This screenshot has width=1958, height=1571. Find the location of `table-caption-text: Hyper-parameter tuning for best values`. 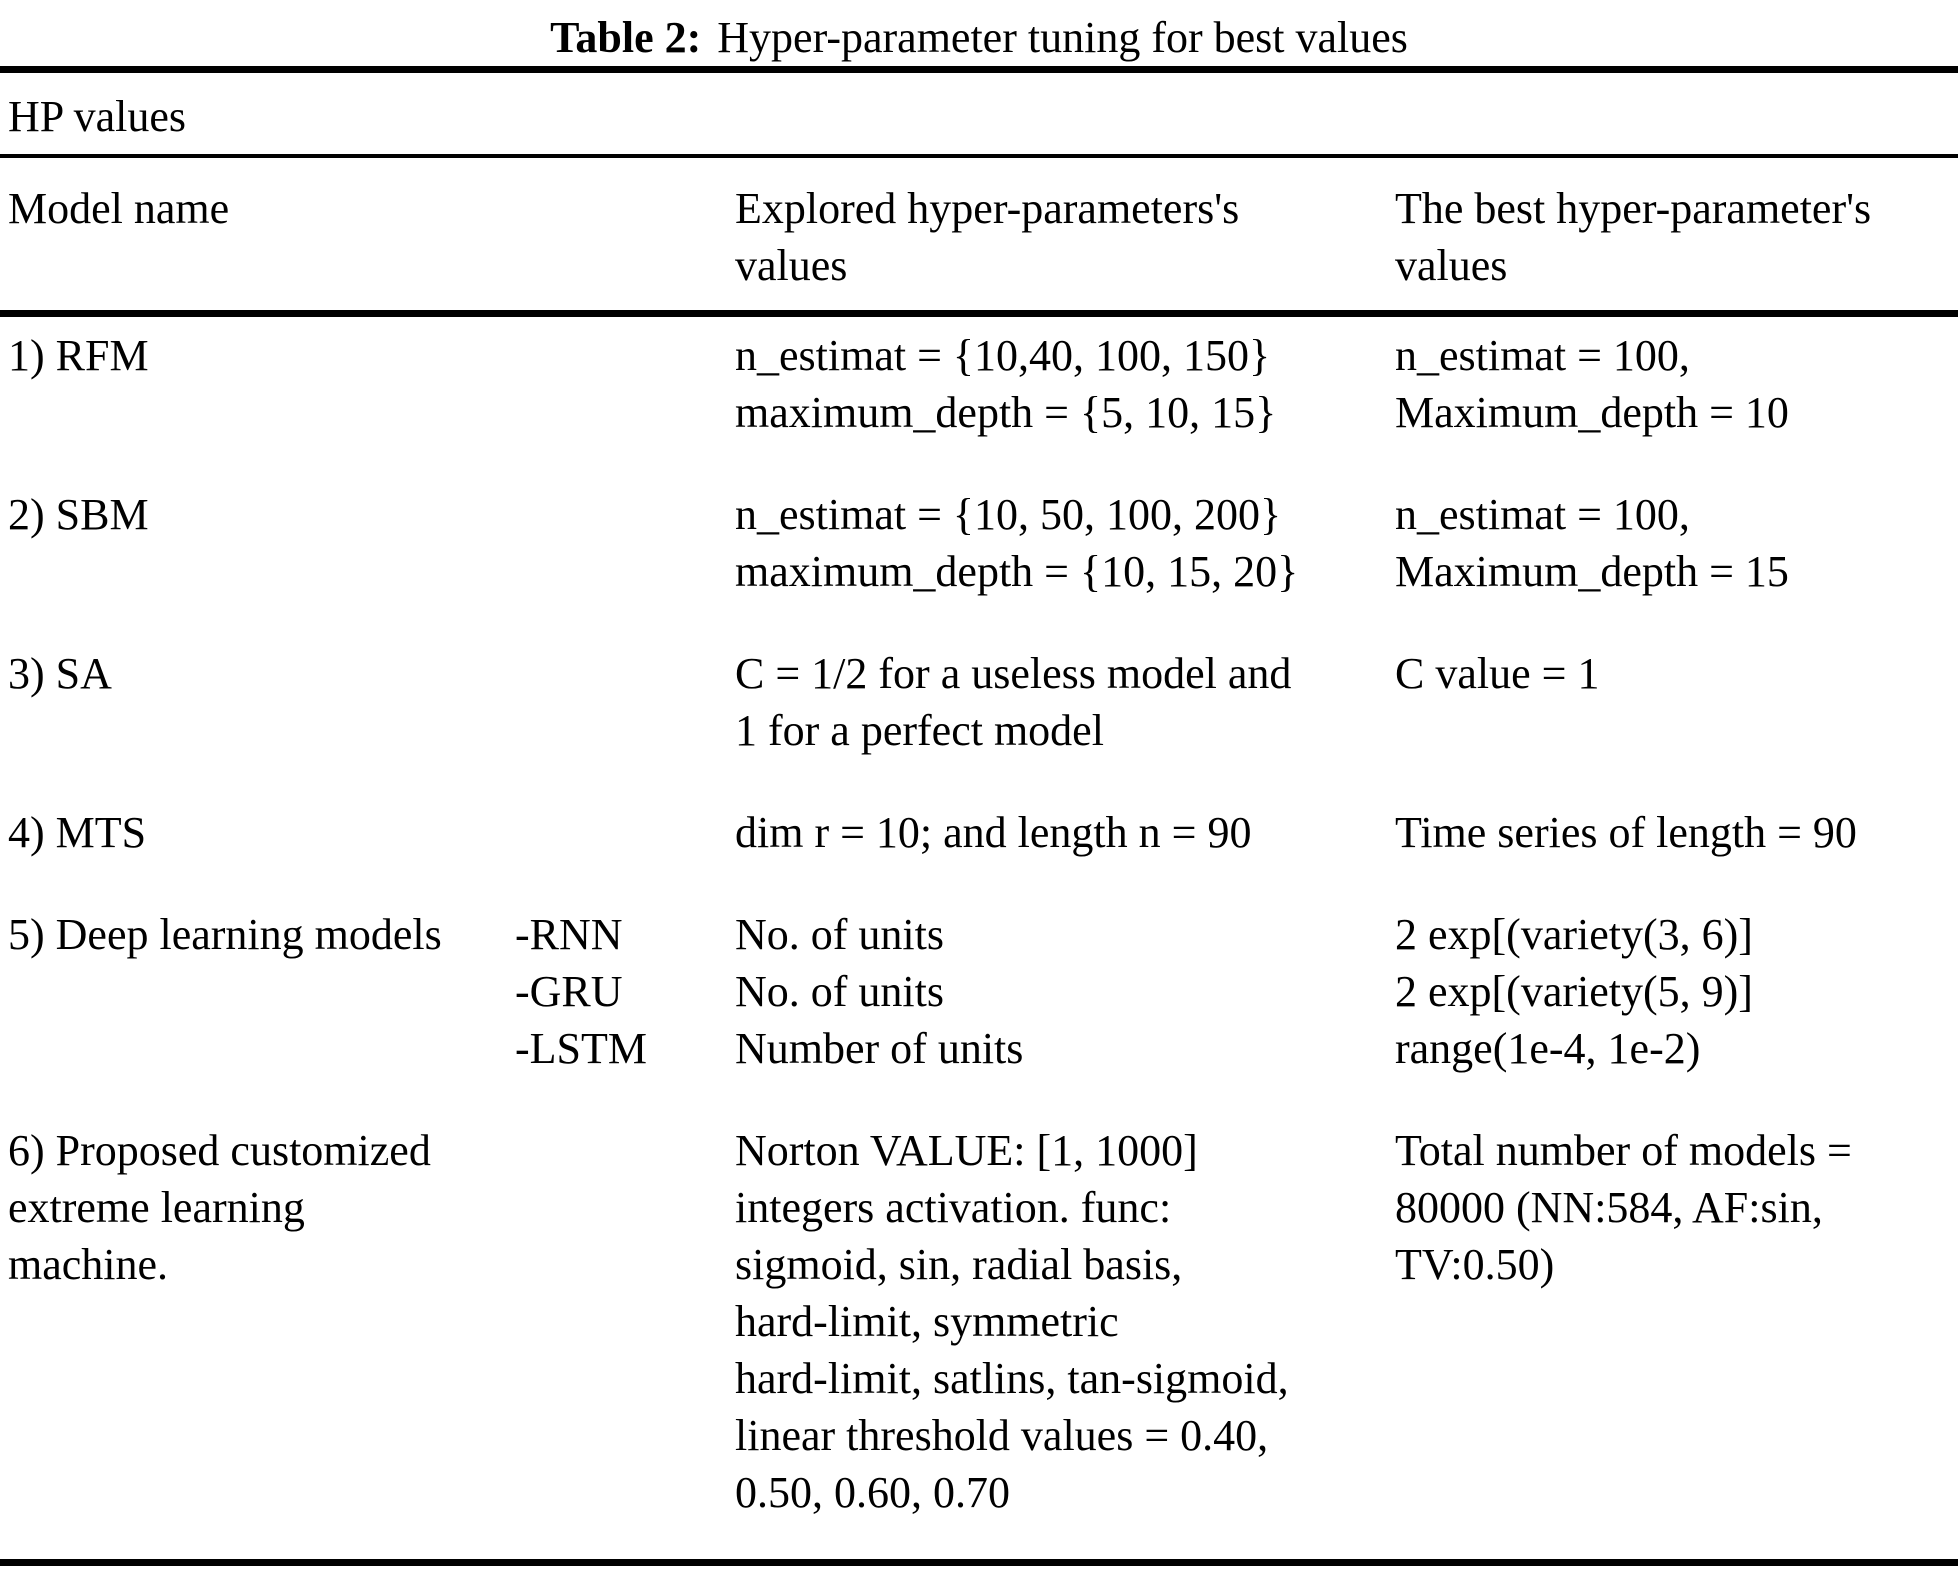

table-caption-text: Hyper-parameter tuning for best values is located at coordinates (1062, 37).